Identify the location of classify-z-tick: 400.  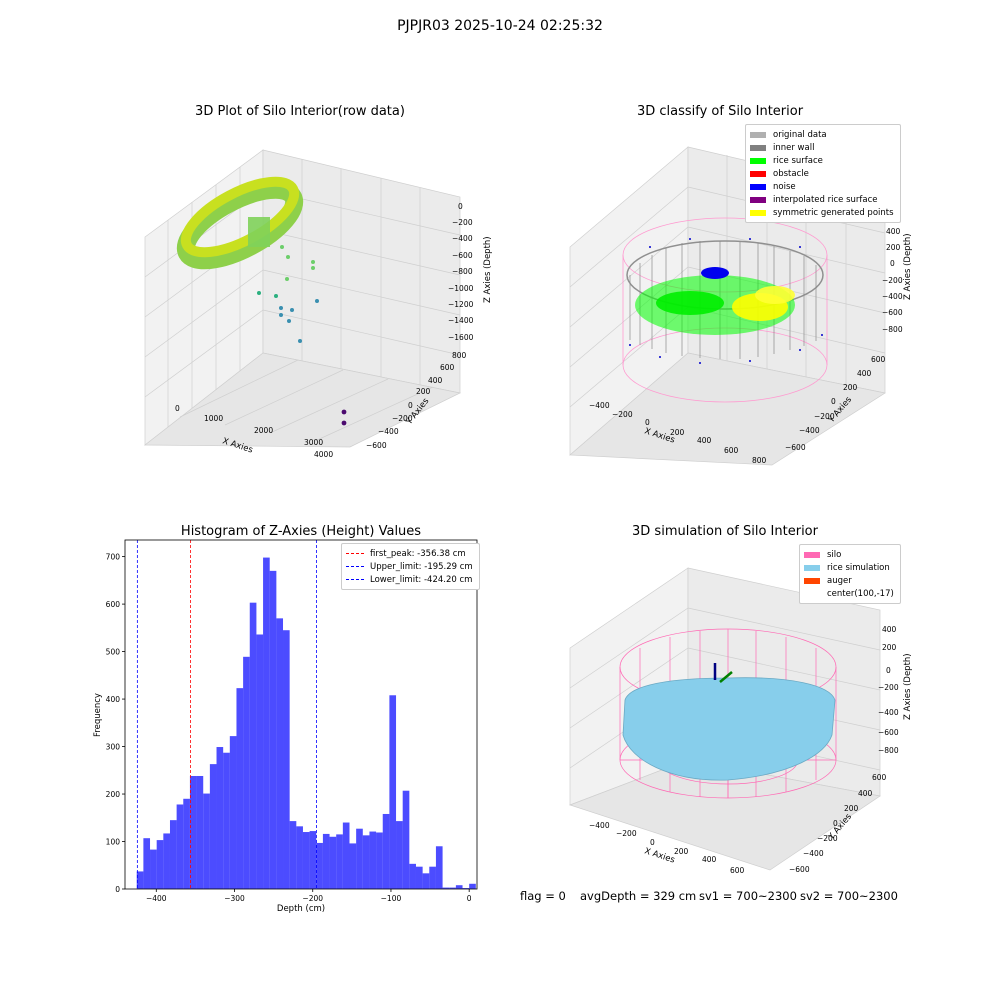
(893, 231).